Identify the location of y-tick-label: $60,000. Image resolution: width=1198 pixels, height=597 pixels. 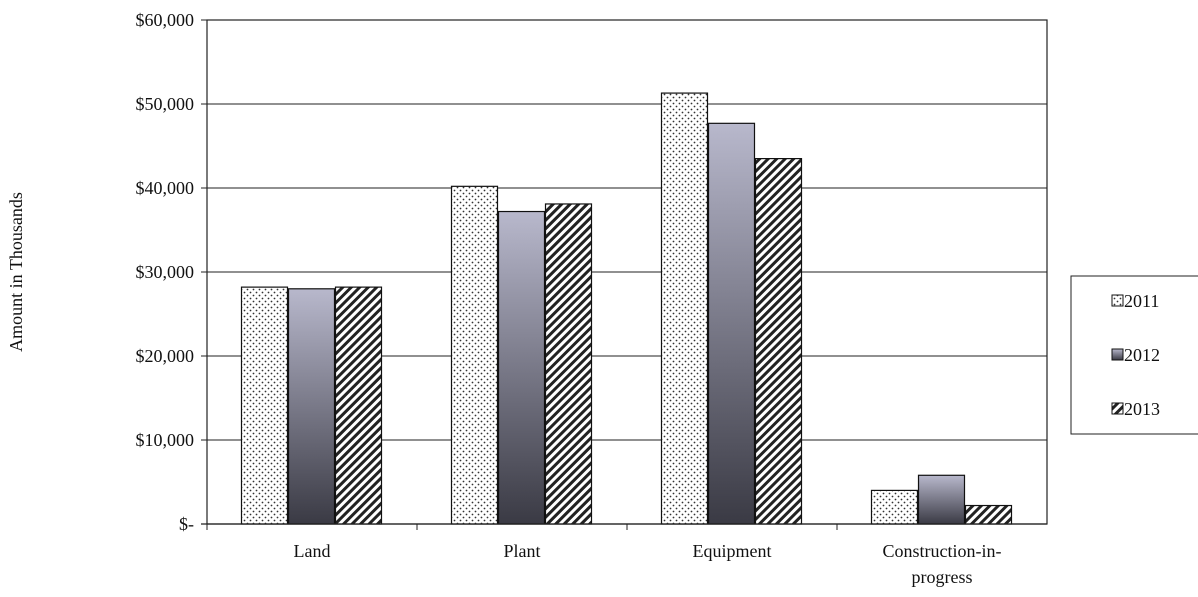
(165, 20).